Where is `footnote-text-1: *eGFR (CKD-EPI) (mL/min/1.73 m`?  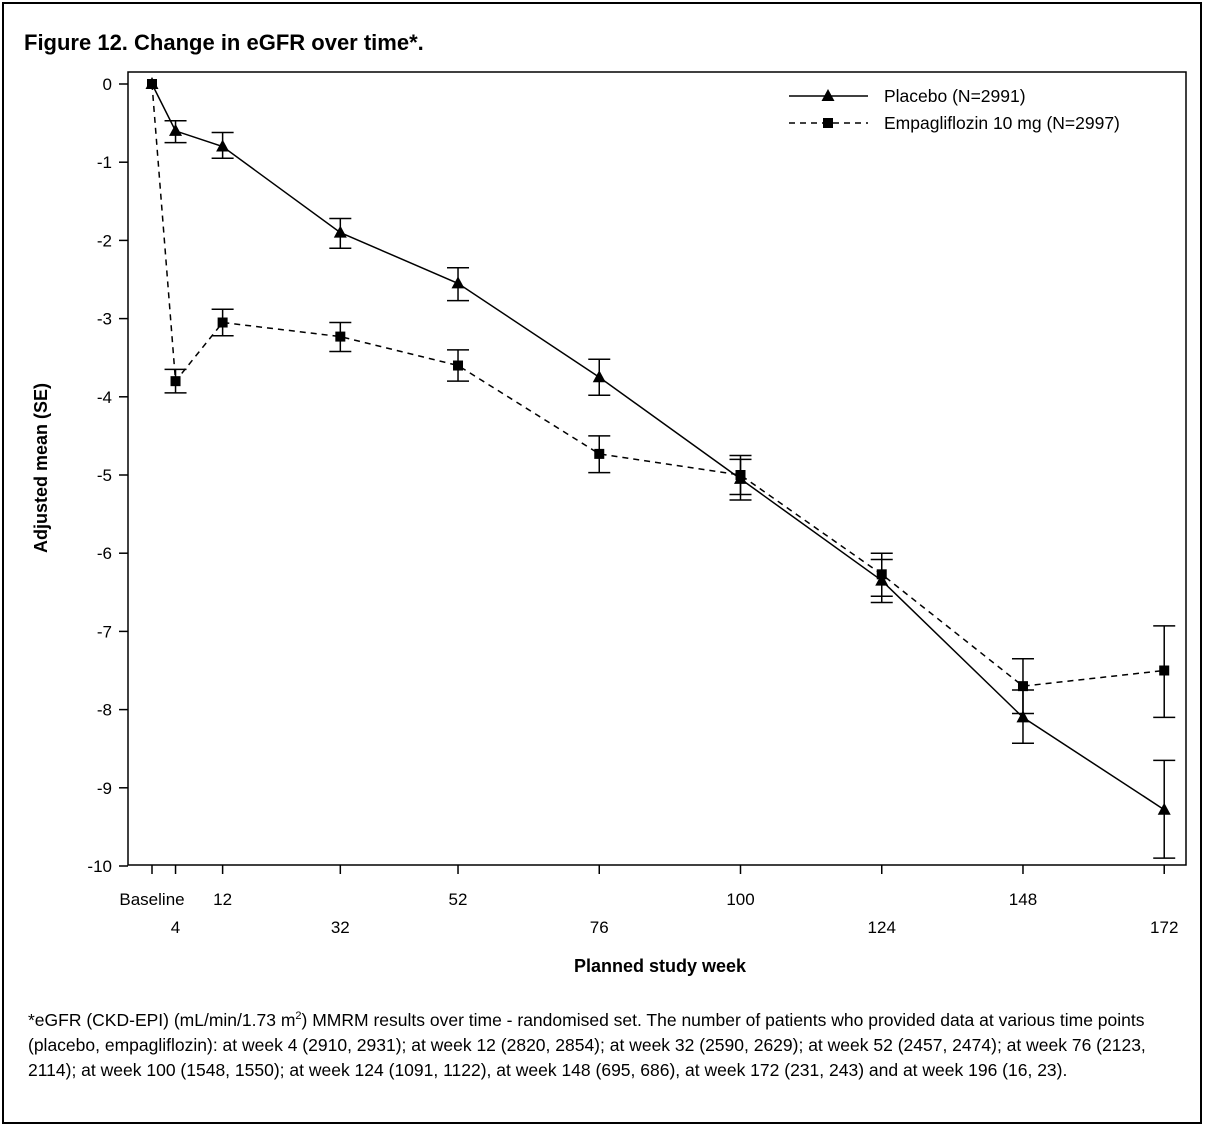
footnote-text-1: *eGFR (CKD-EPI) (mL/min/1.73 m is located at coordinates (162, 1019).